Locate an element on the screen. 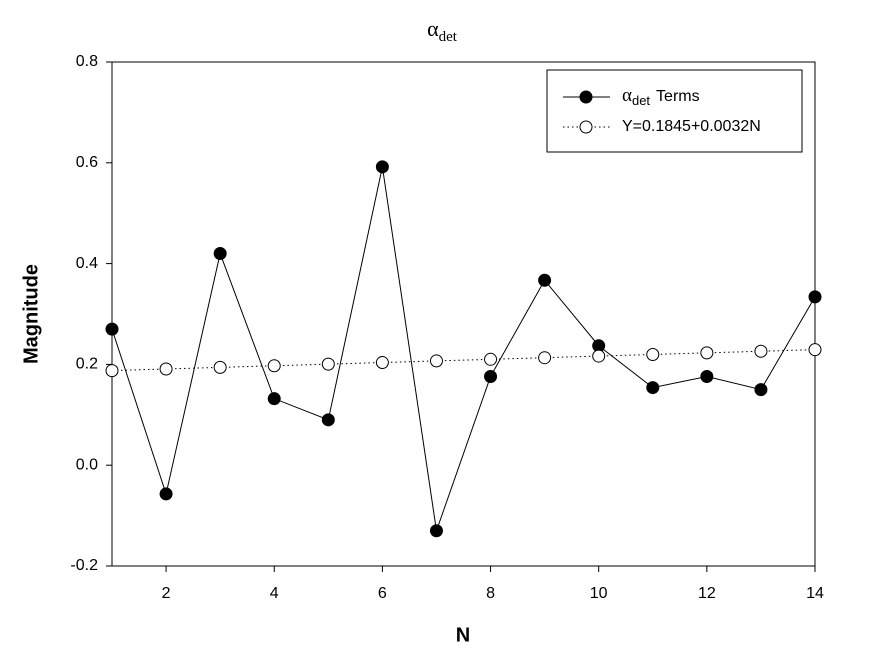  title-symbol: α is located at coordinates (433, 28).